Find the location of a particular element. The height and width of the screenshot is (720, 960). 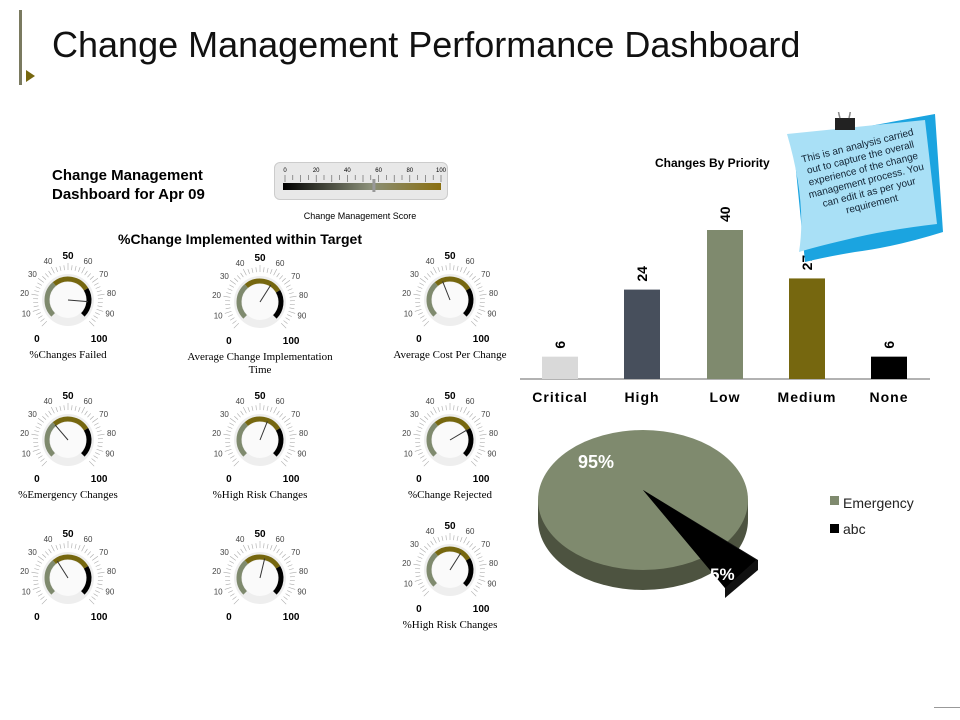

gauge-tick-label: 40 is located at coordinates (48, 401).